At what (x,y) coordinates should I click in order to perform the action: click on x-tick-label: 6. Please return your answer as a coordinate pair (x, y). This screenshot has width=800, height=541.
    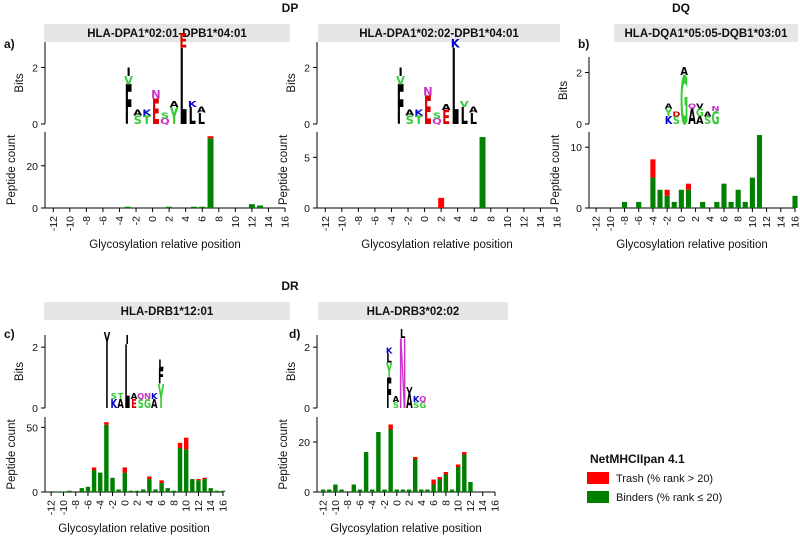
    Looking at the image, I should click on (203, 219).